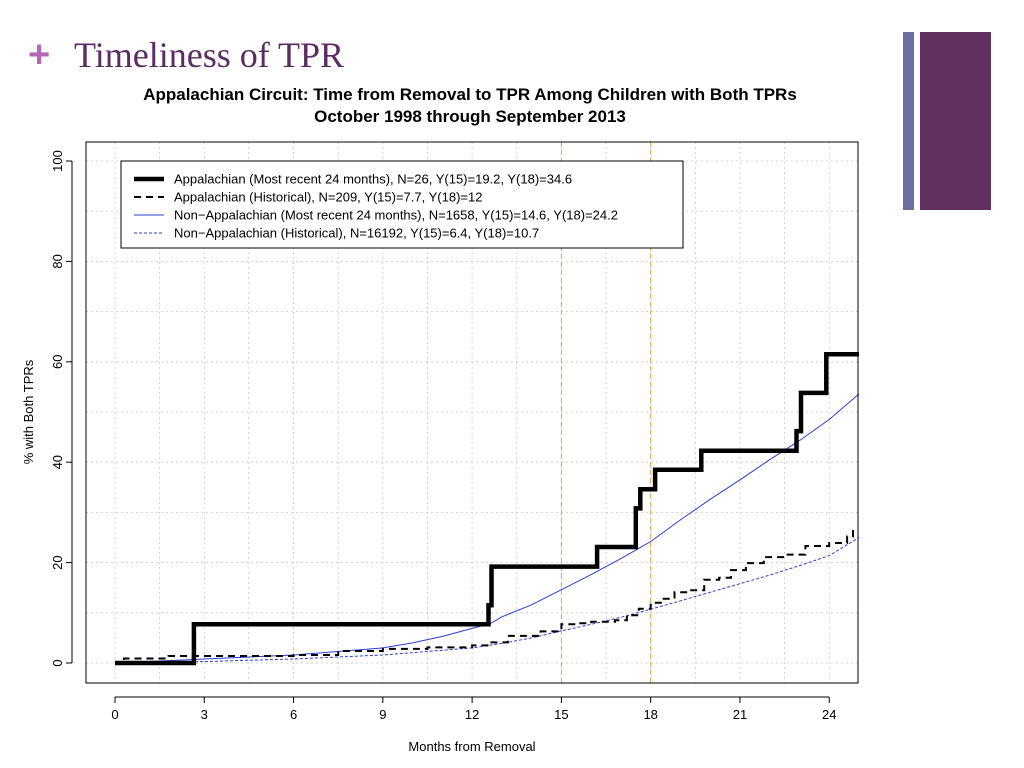 This screenshot has height=768, width=1024. Describe the element at coordinates (382, 714) in the screenshot. I see `x-tick-label: 9` at that location.